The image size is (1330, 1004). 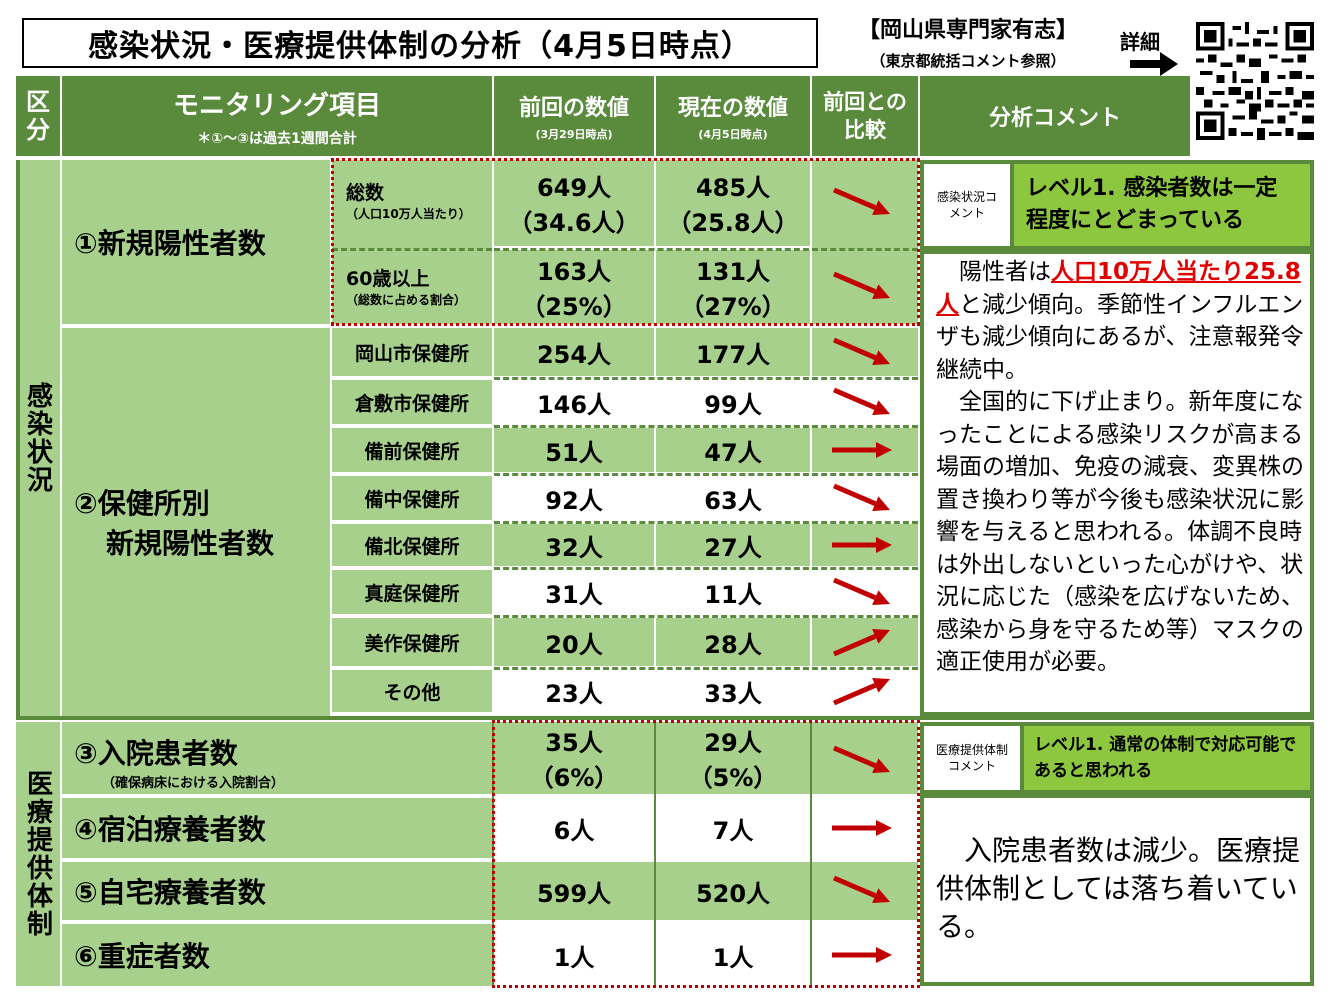 I want to click on medical-level-box: 医療提供体制コメント レベル1. 通常の体制で対応可能であると思われる, so click(x=1117, y=758).